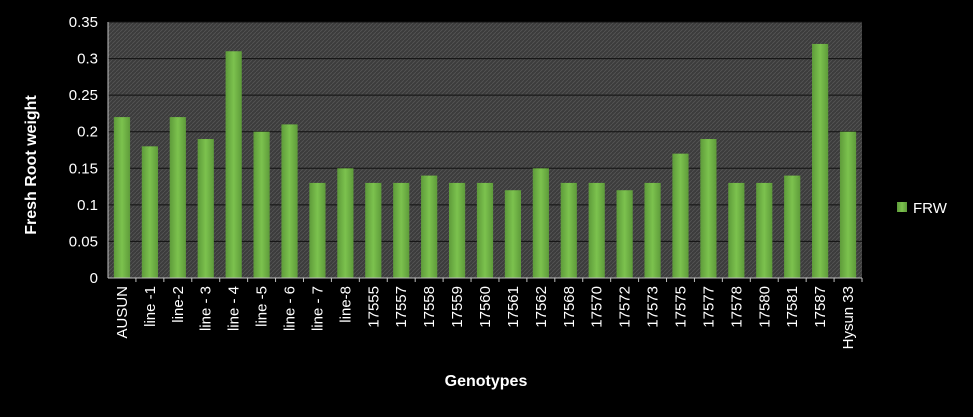 The image size is (973, 417). What do you see at coordinates (820, 307) in the screenshot?
I see `x-tick-label: 17587` at bounding box center [820, 307].